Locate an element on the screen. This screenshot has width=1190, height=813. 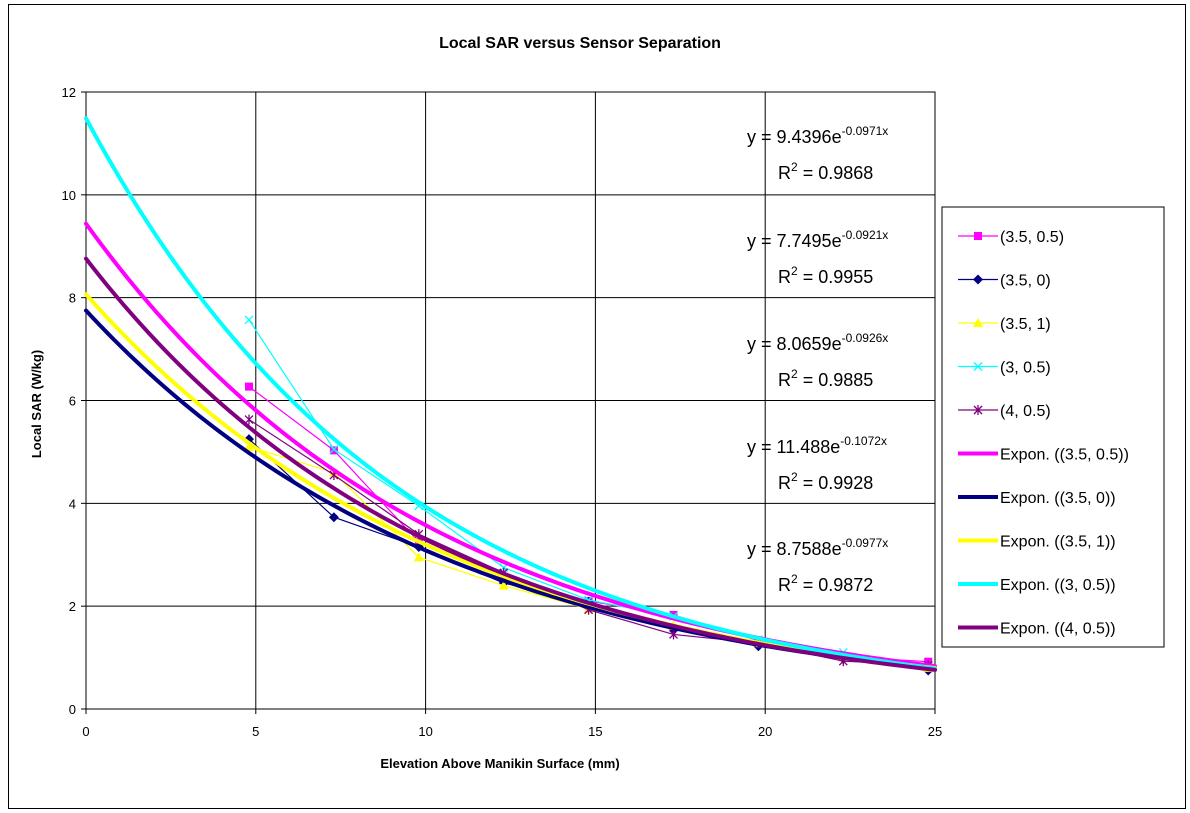
r-squared-text: R2 = 0.9885 is located at coordinates (825, 378).